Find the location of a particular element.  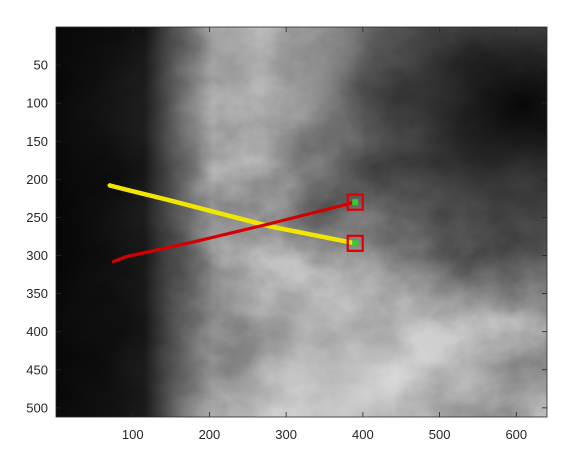

series-layer is located at coordinates (232, 223).